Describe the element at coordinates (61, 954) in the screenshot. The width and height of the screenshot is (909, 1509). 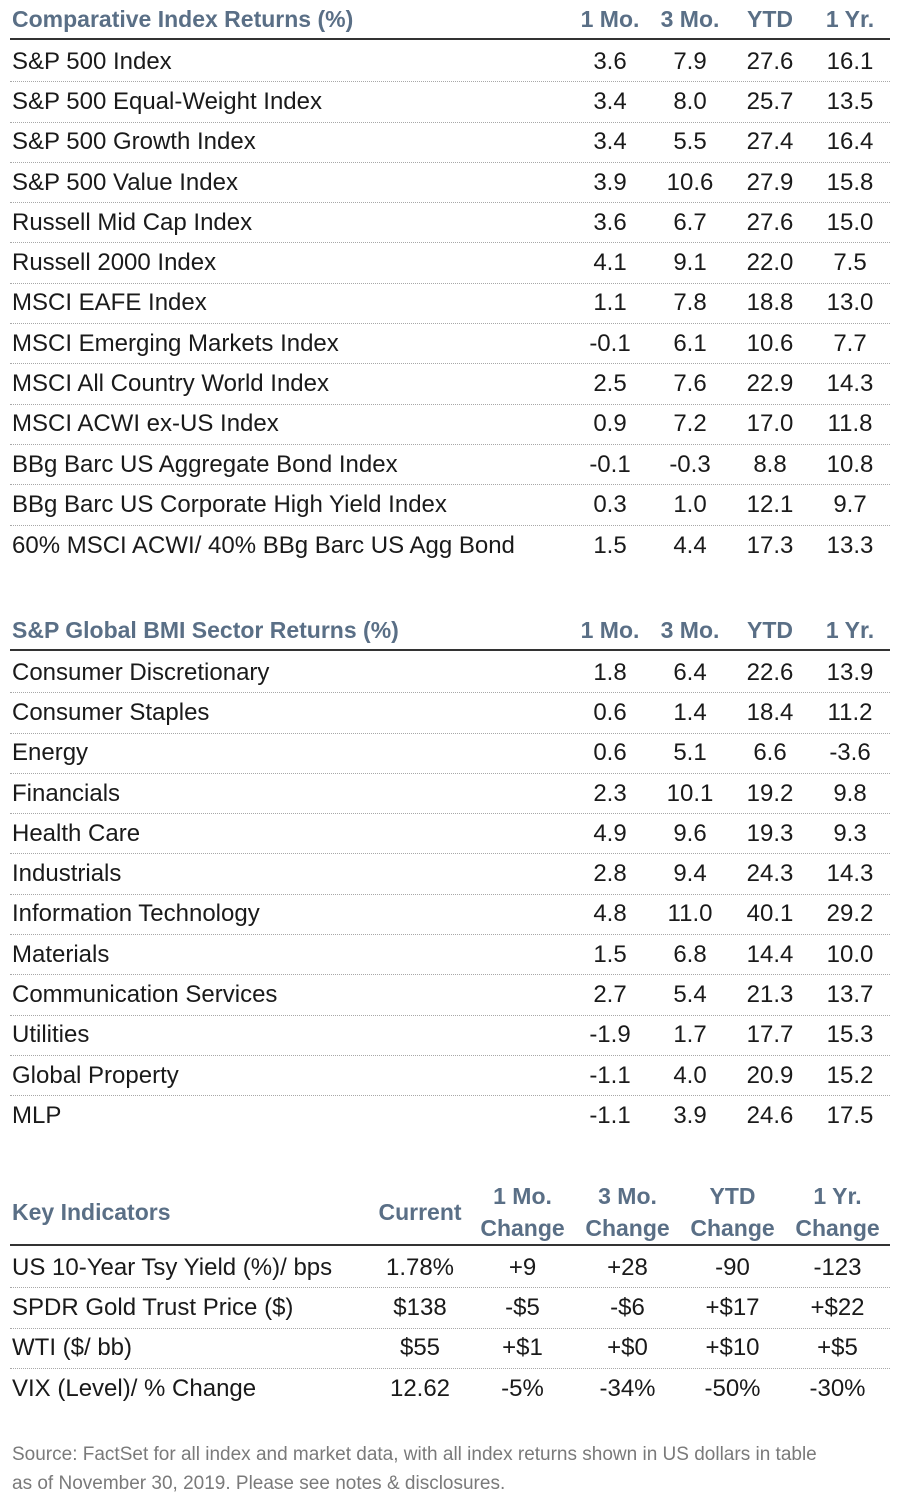
I see `row-label: Materials` at that location.